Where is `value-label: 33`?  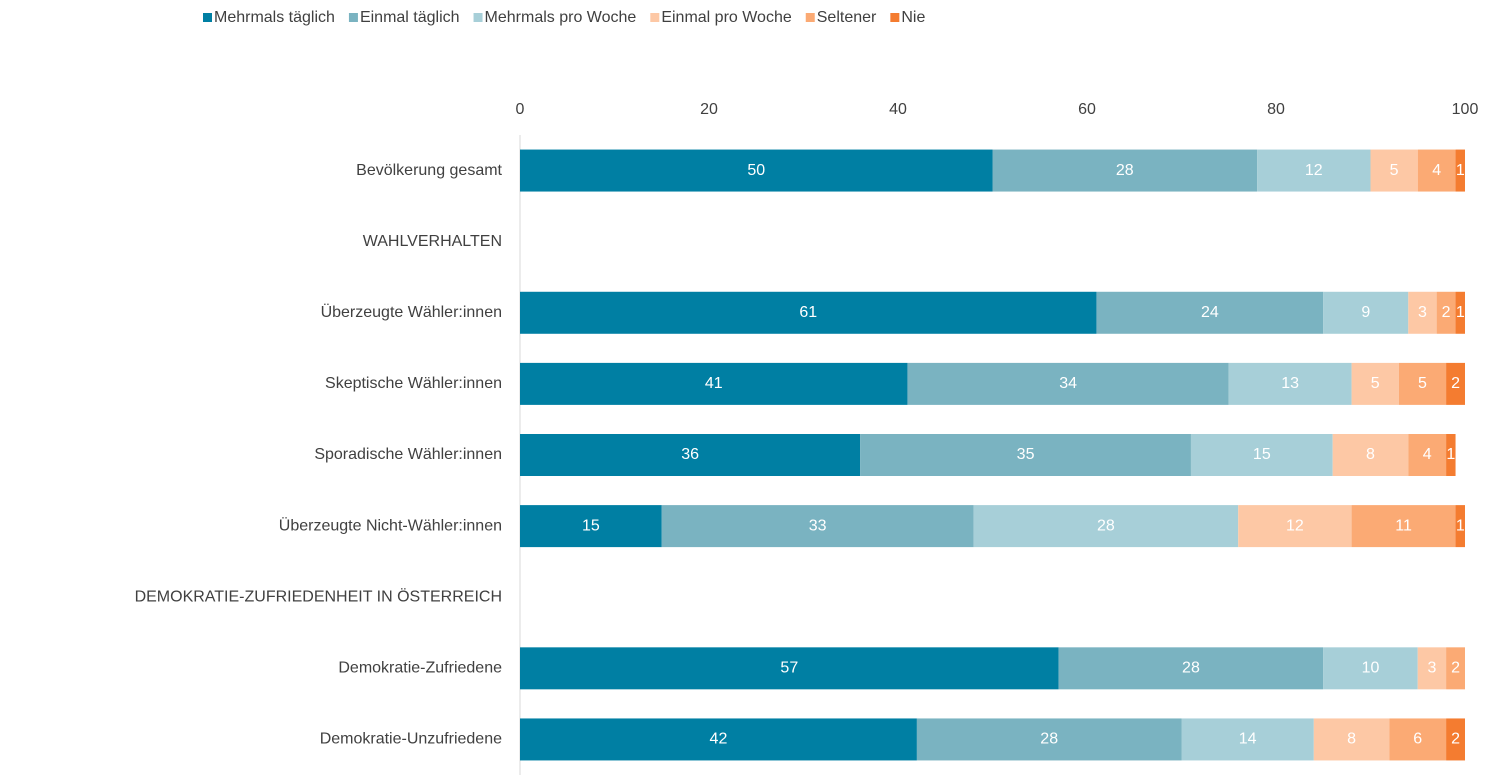
value-label: 33 is located at coordinates (818, 525).